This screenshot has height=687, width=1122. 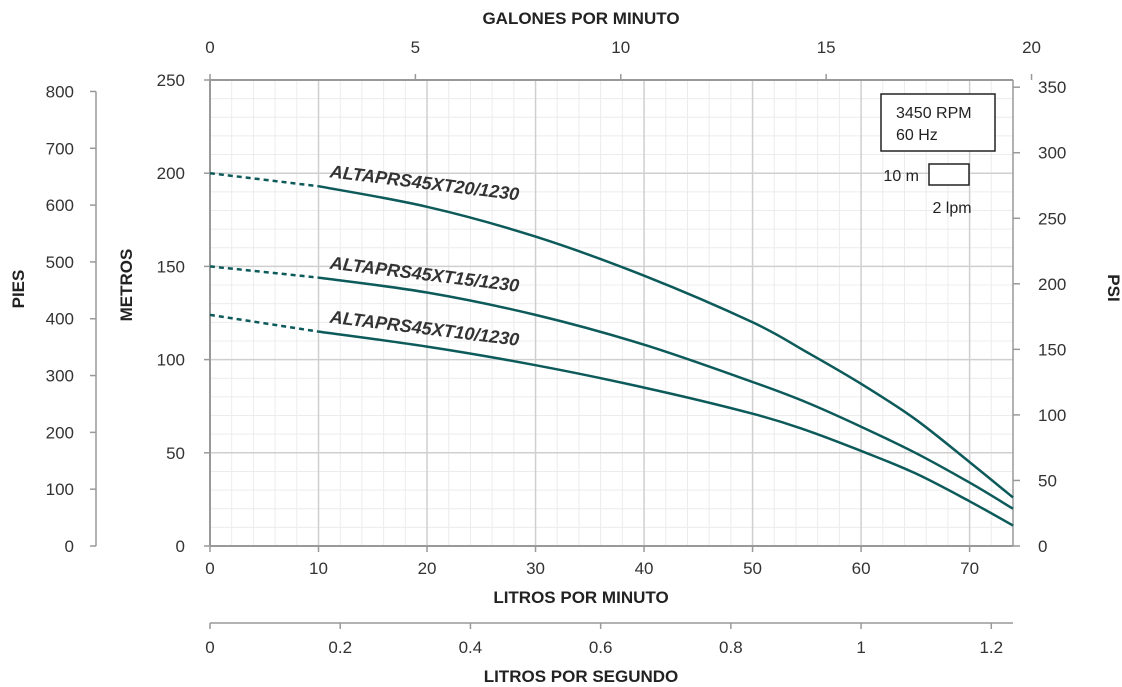 I want to click on legend-box-rpm: 3450 RPM, so click(x=934, y=113).